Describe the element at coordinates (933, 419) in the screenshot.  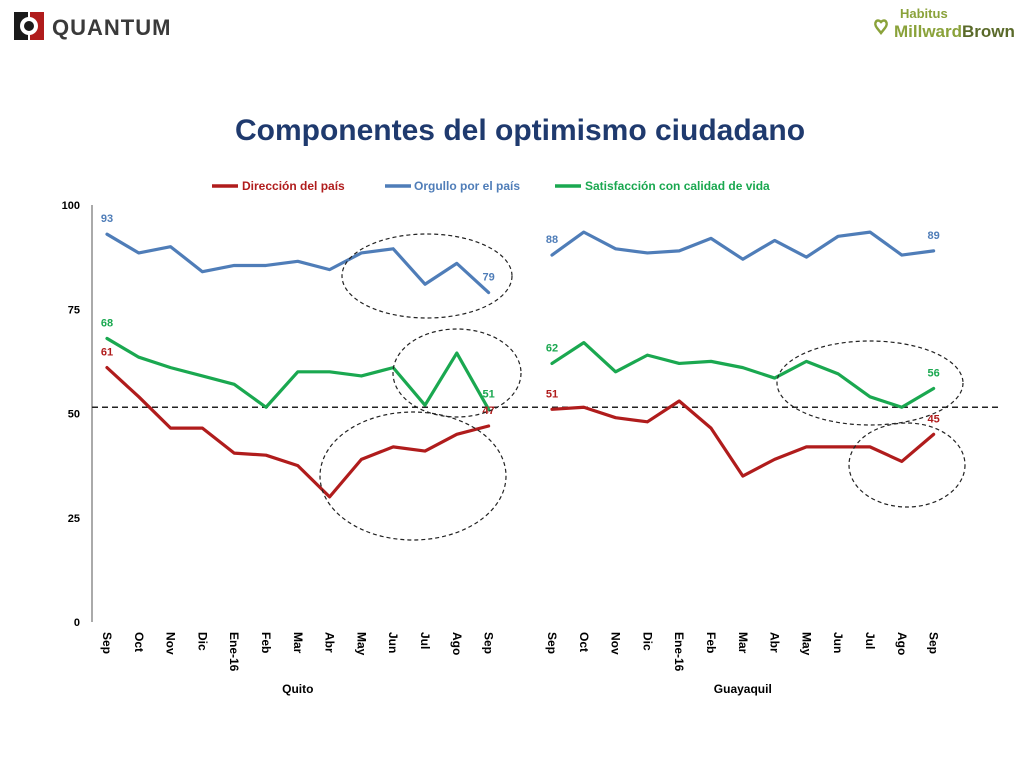
I see `data-label: 45` at that location.